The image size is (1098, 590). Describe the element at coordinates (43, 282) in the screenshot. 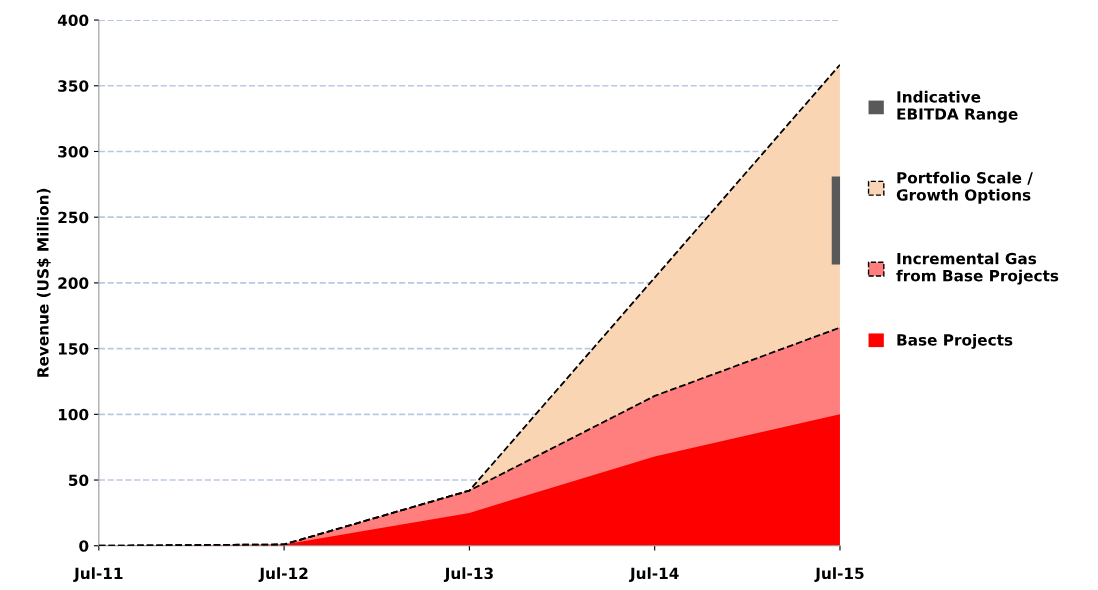

I see `y-axis-title: Revenue (US$ Million)` at that location.